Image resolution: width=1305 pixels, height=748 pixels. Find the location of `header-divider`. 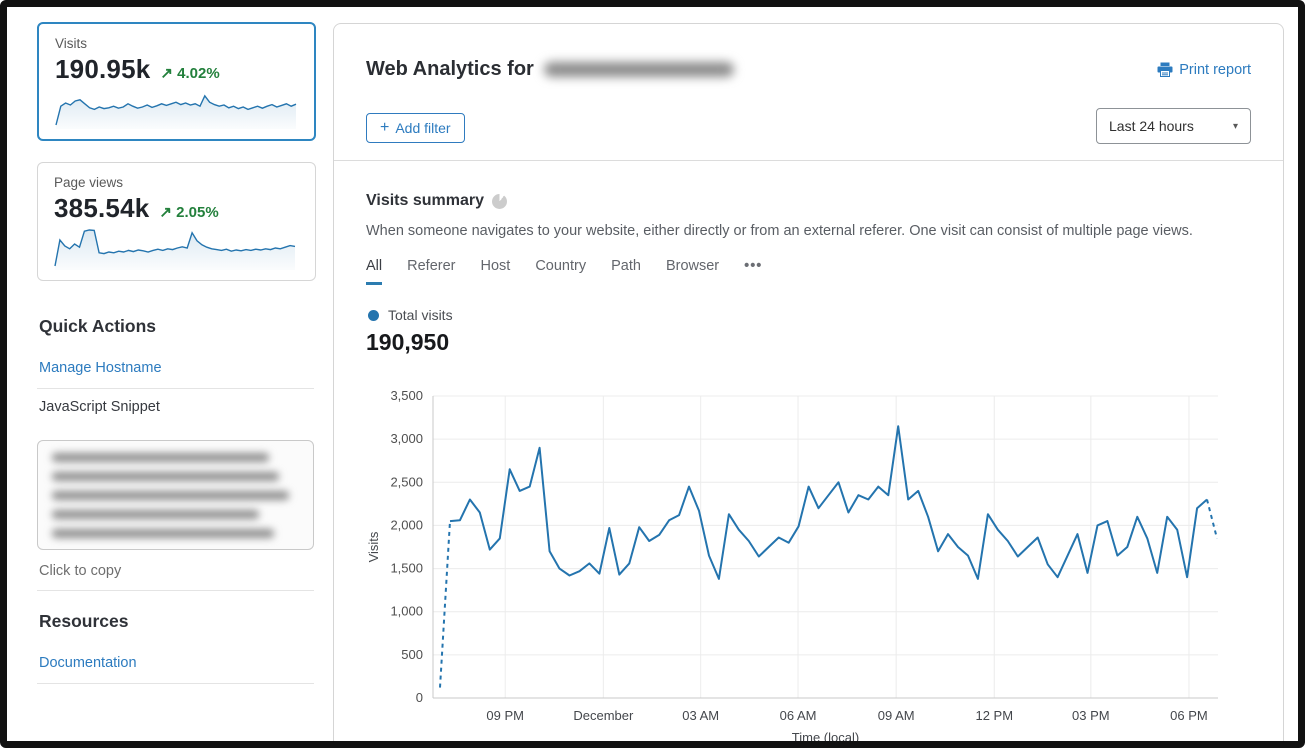

header-divider is located at coordinates (808, 160).